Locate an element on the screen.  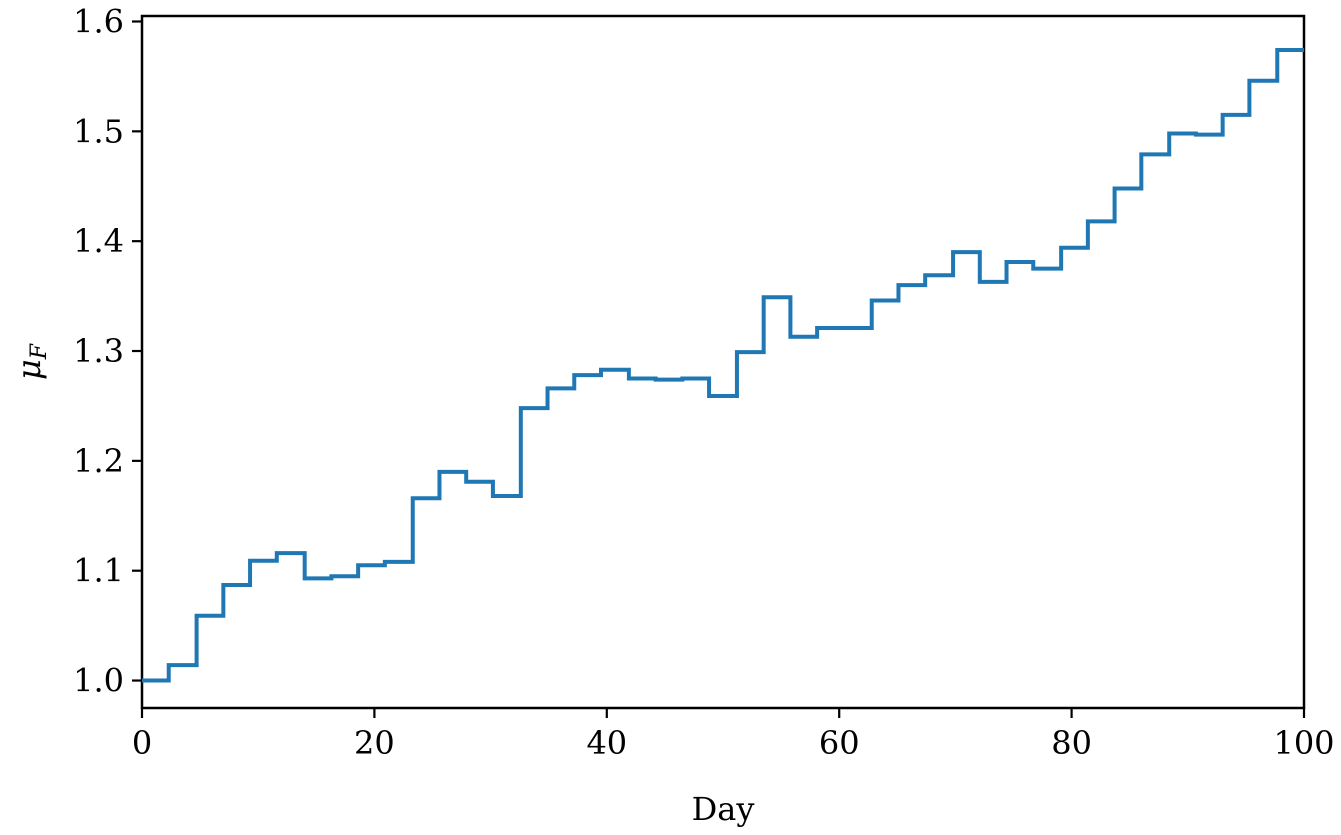
y-tick-label: 1.4 is located at coordinates (98, 241).